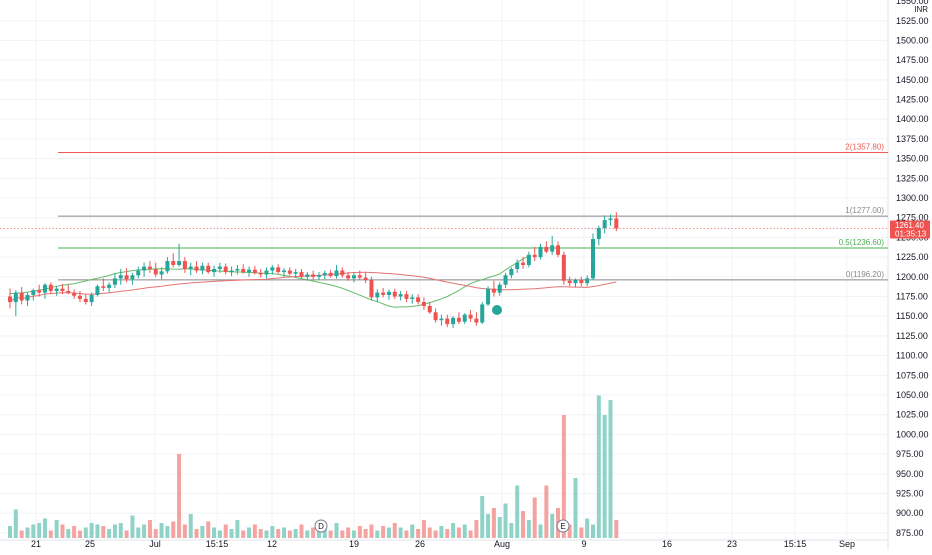  Describe the element at coordinates (912, 395) in the screenshot. I see `price-tick-label: 1050.00` at that location.